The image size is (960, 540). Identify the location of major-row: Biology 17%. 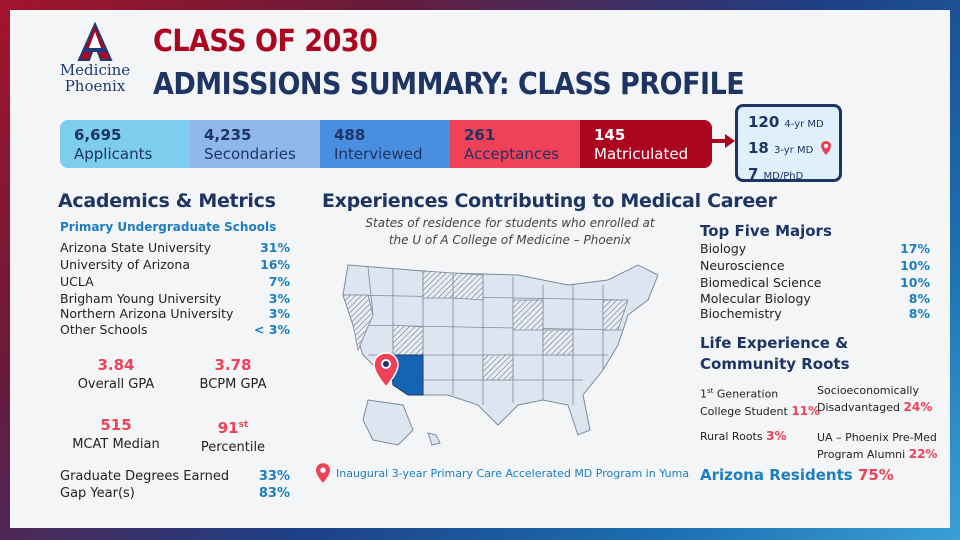
(815, 248).